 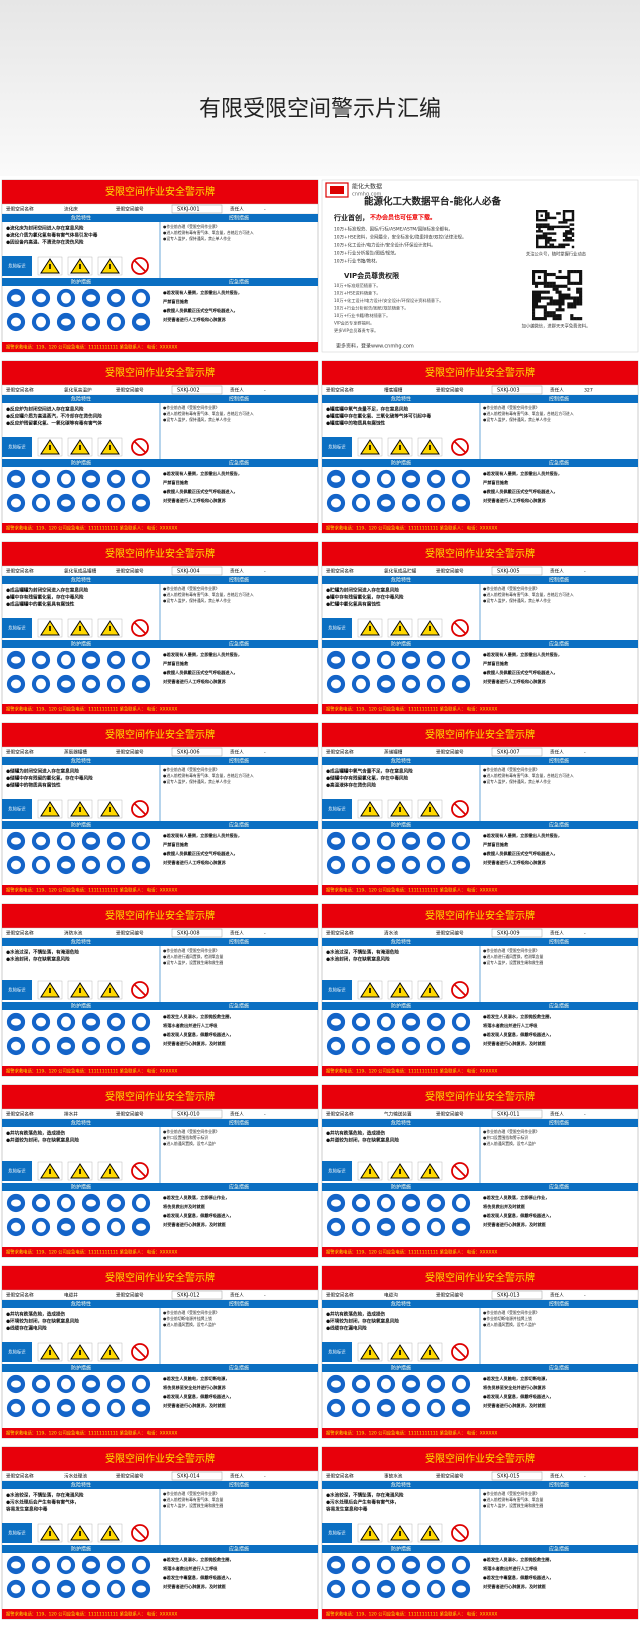 I want to click on emergency-item: ●若发现有人晕倒，立即撤出人员并报告，, so click(x=522, y=835).